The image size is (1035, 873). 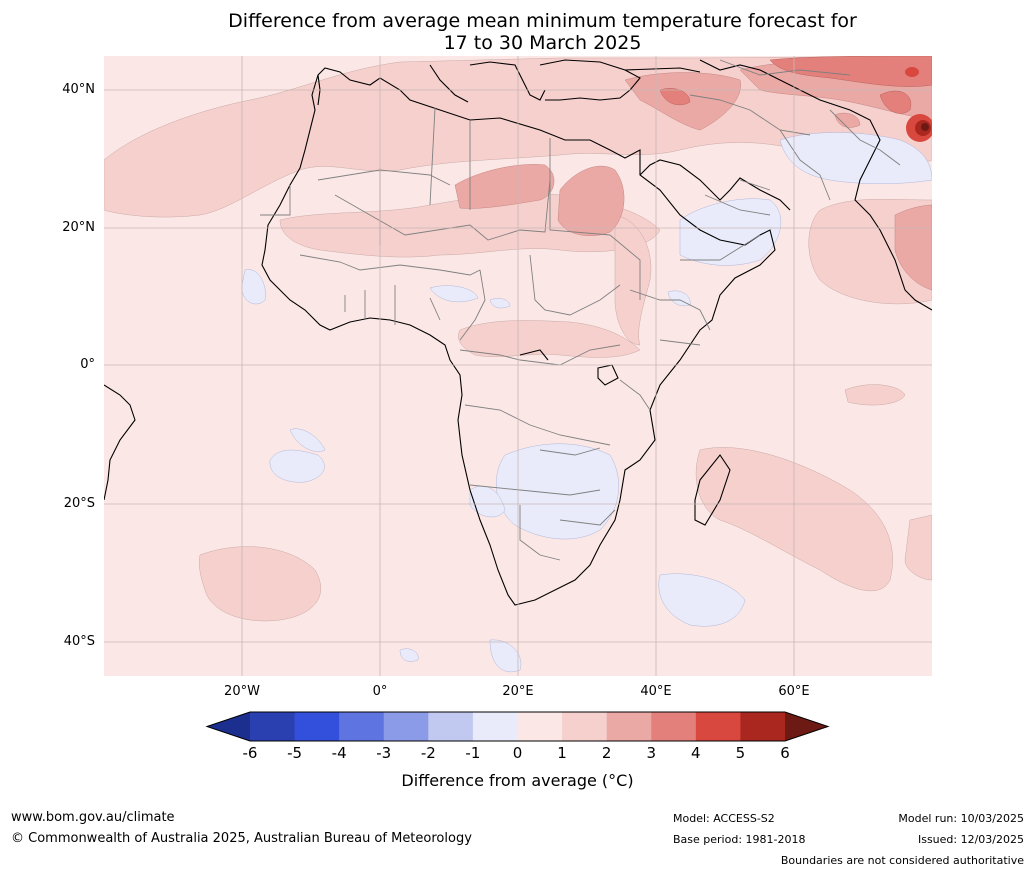 I want to click on lon-label-0: 0°, so click(x=380, y=691).